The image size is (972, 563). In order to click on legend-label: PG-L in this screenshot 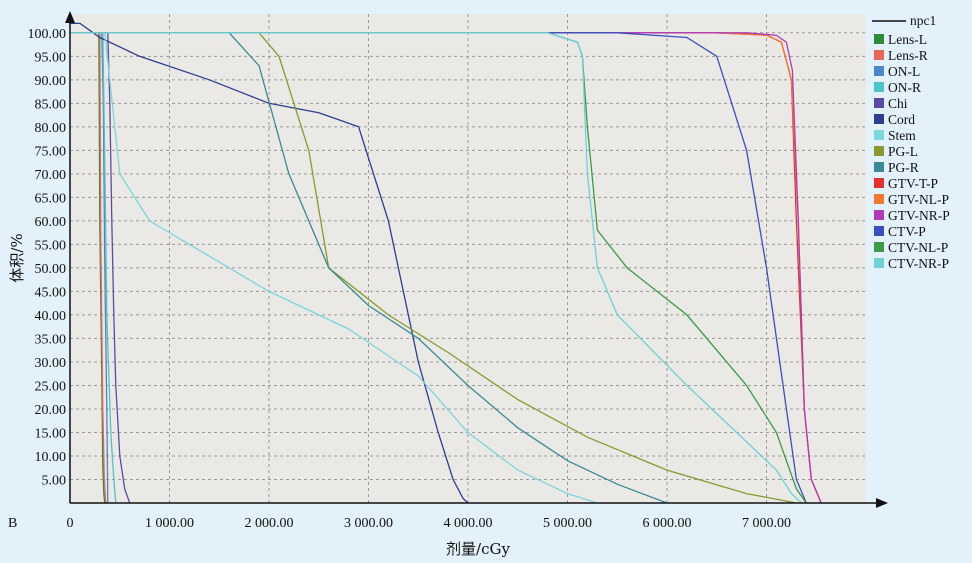, I will do `click(903, 151)`.